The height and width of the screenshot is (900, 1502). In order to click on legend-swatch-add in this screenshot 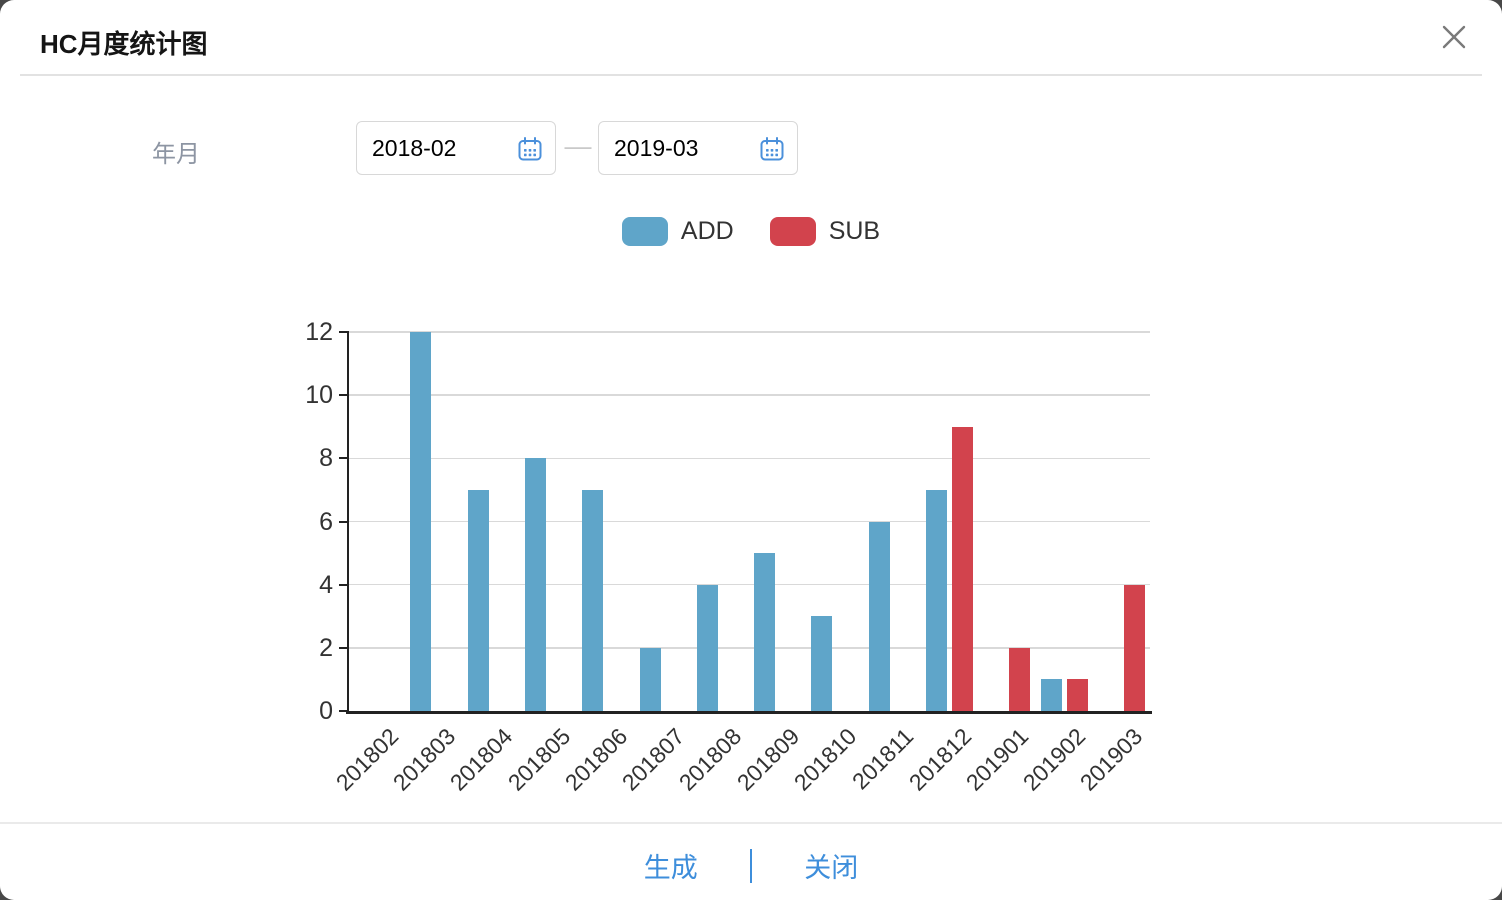, I will do `click(644, 231)`.